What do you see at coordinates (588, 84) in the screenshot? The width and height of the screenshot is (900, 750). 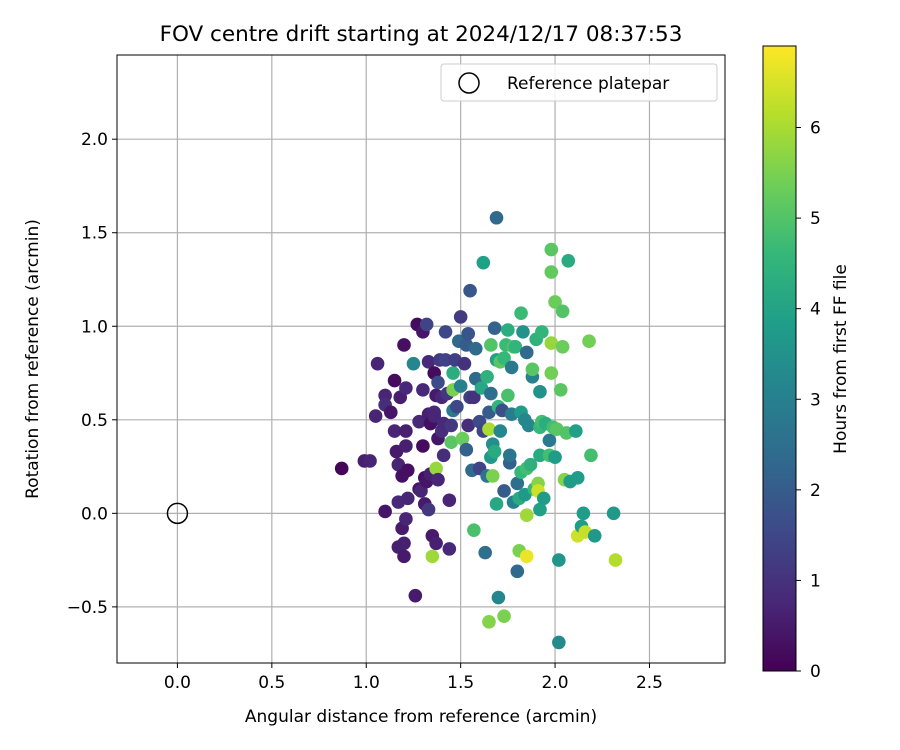 I see `legend-entry-label: Reference platepar` at bounding box center [588, 84].